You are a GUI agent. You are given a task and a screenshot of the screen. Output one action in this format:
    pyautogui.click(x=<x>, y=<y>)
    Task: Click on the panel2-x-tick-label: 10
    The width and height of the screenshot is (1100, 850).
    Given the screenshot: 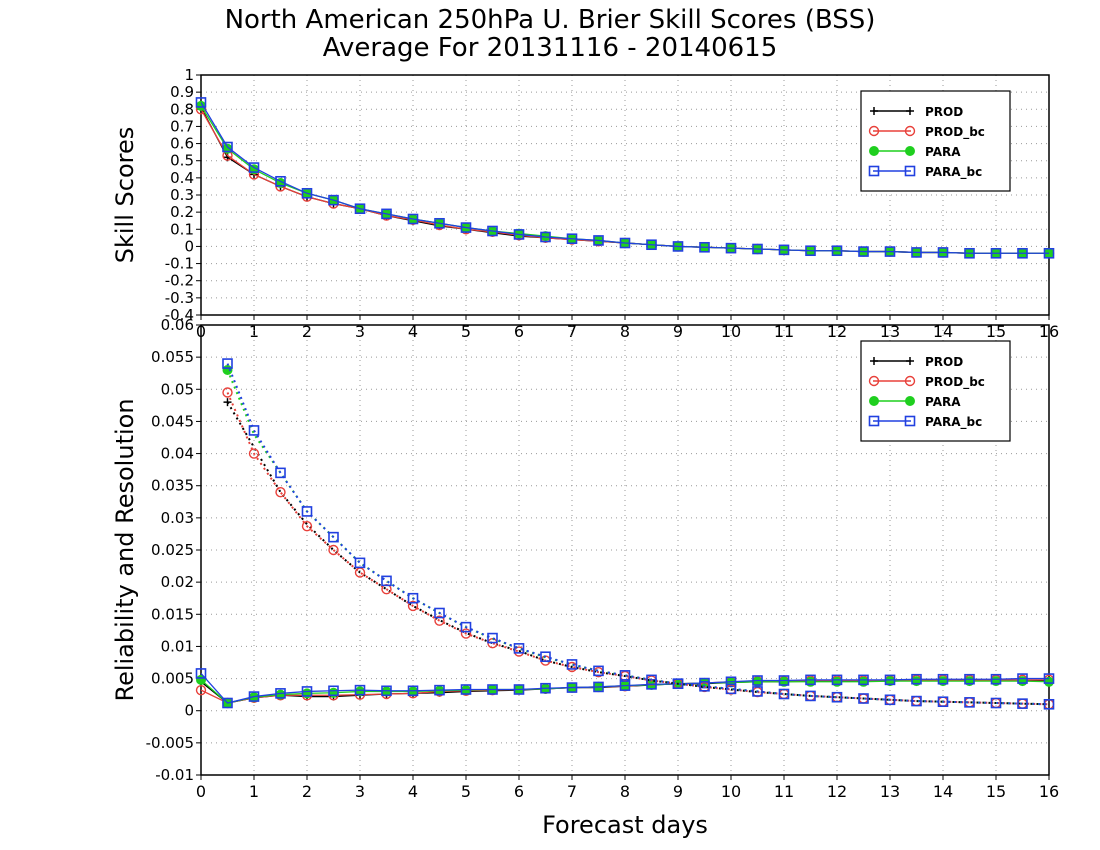 What is the action you would take?
    pyautogui.click(x=731, y=791)
    